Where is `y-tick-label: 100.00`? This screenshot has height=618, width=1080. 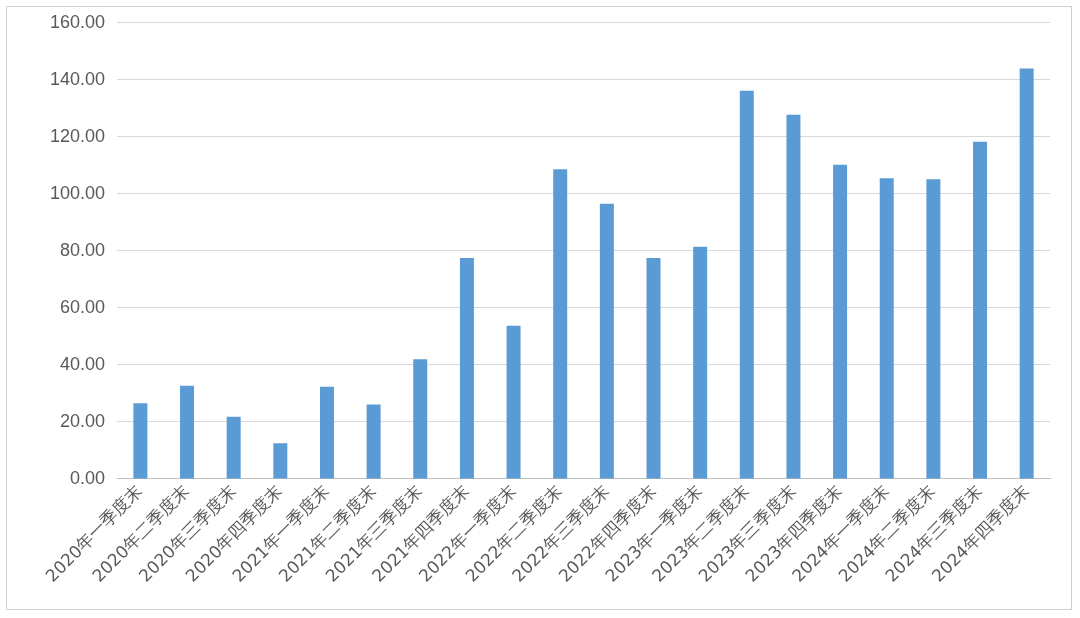 y-tick-label: 100.00 is located at coordinates (77, 192).